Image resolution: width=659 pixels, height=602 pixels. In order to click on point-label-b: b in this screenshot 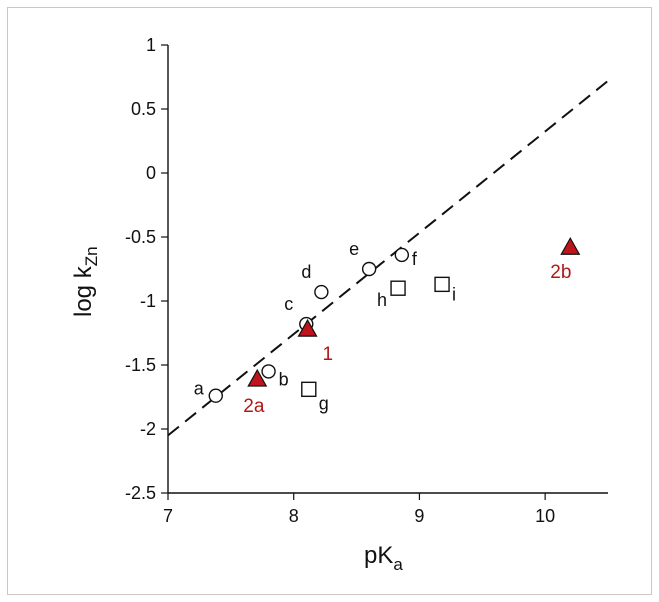, I will do `click(284, 379)`.